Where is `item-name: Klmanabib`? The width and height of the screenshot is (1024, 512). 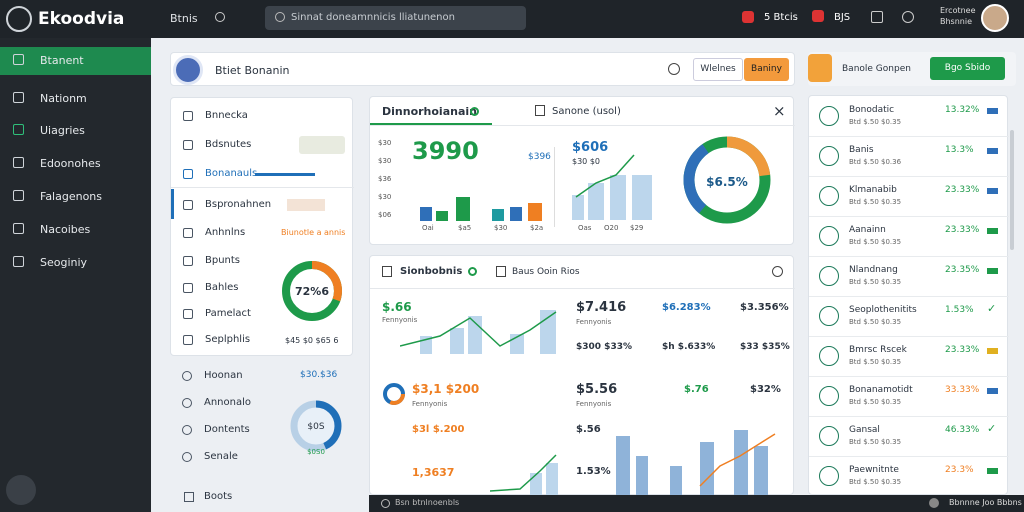
item-name: Klmanabib is located at coordinates (873, 190).